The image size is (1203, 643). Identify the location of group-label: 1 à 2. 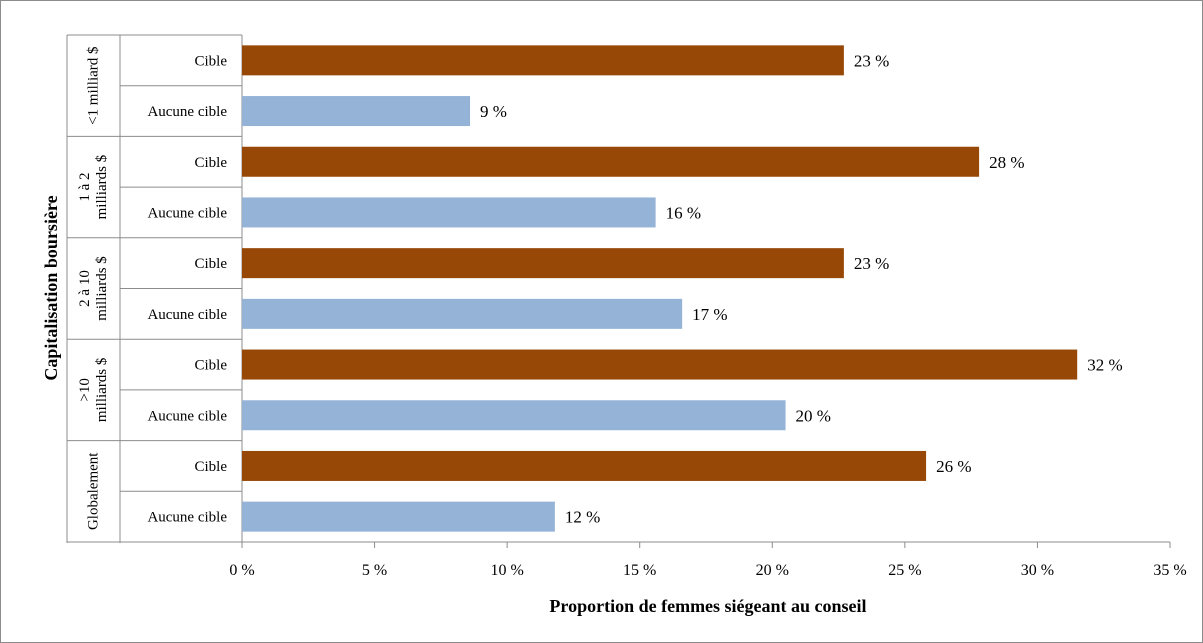
(85, 187).